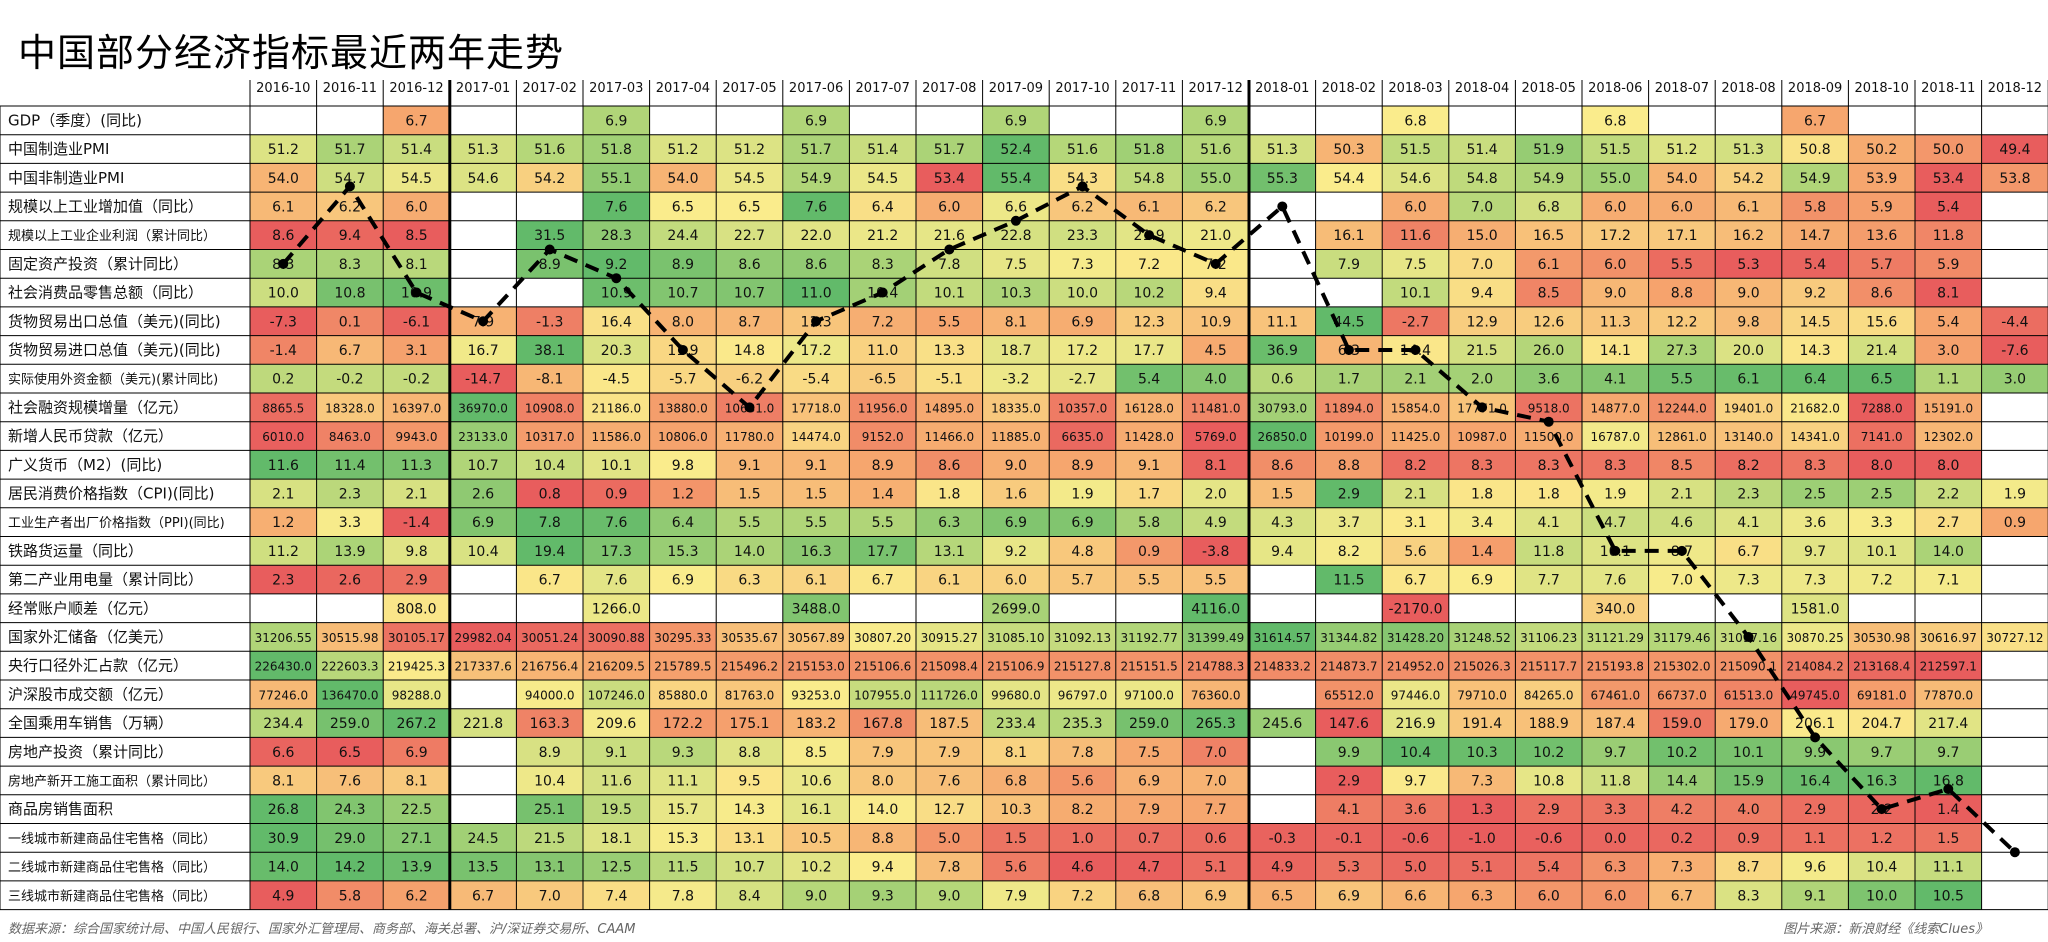 This screenshot has width=2048, height=942. What do you see at coordinates (1882, 494) in the screenshot?
I see `cell-value: 2.5` at bounding box center [1882, 494].